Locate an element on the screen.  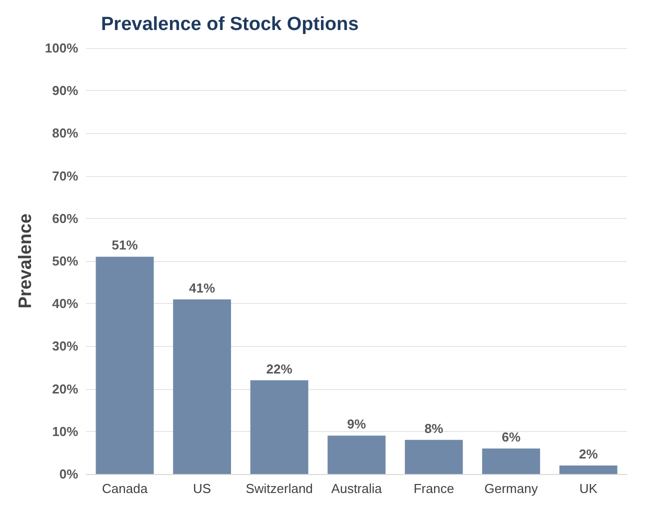
x-tick-label: US is located at coordinates (202, 488).